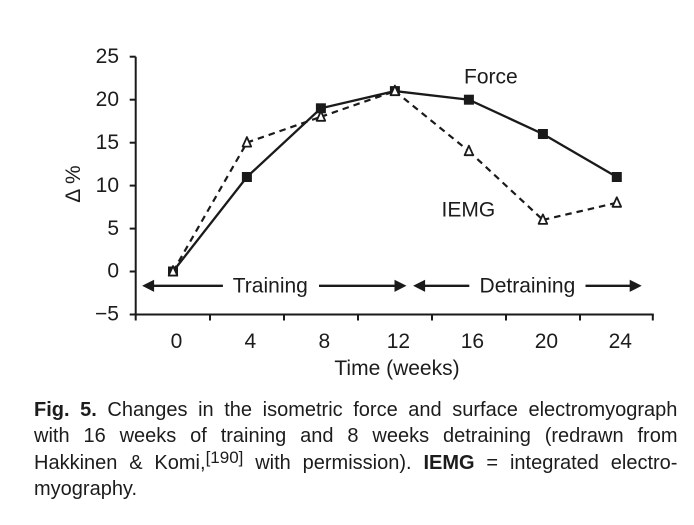 The image size is (694, 525). I want to click on svg-text: 16, so click(472, 341).